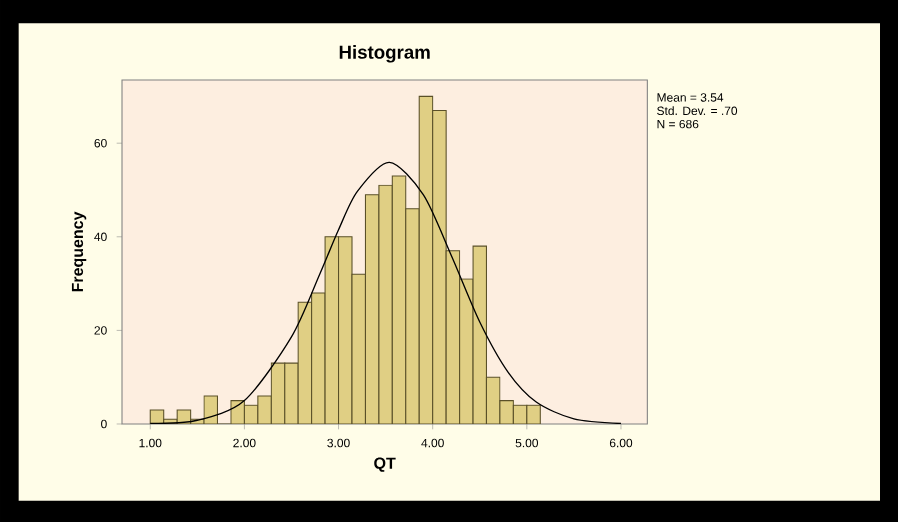 Image resolution: width=898 pixels, height=522 pixels. Describe the element at coordinates (385, 464) in the screenshot. I see `x-axis-title: QT` at that location.